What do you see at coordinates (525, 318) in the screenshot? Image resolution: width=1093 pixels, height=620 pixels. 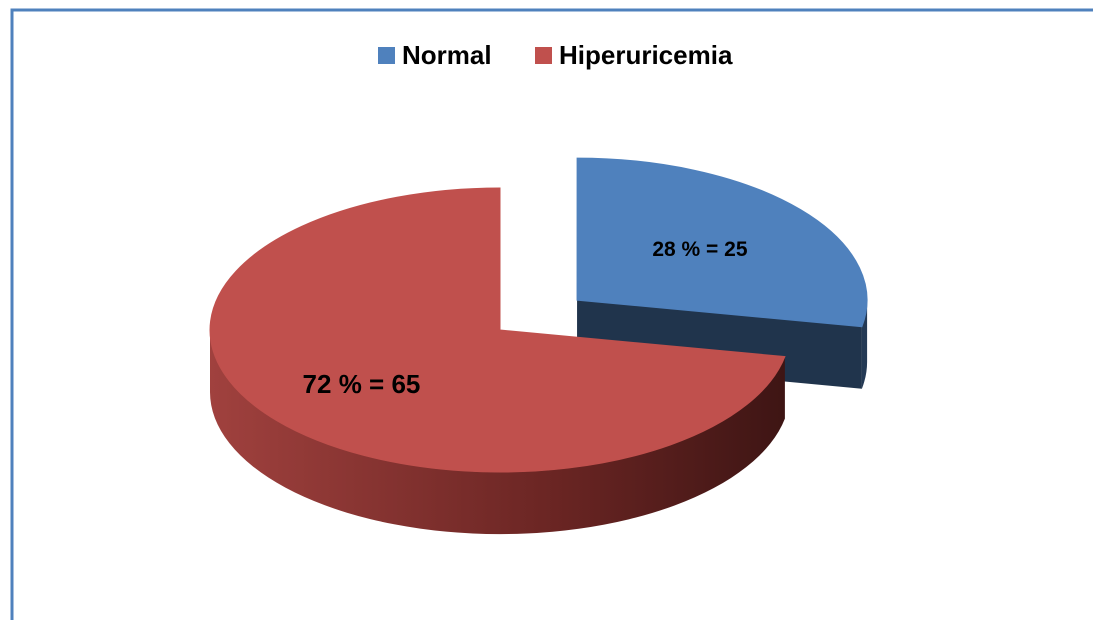 I see `data-labels: 28 % = 25 72 % = 65` at bounding box center [525, 318].